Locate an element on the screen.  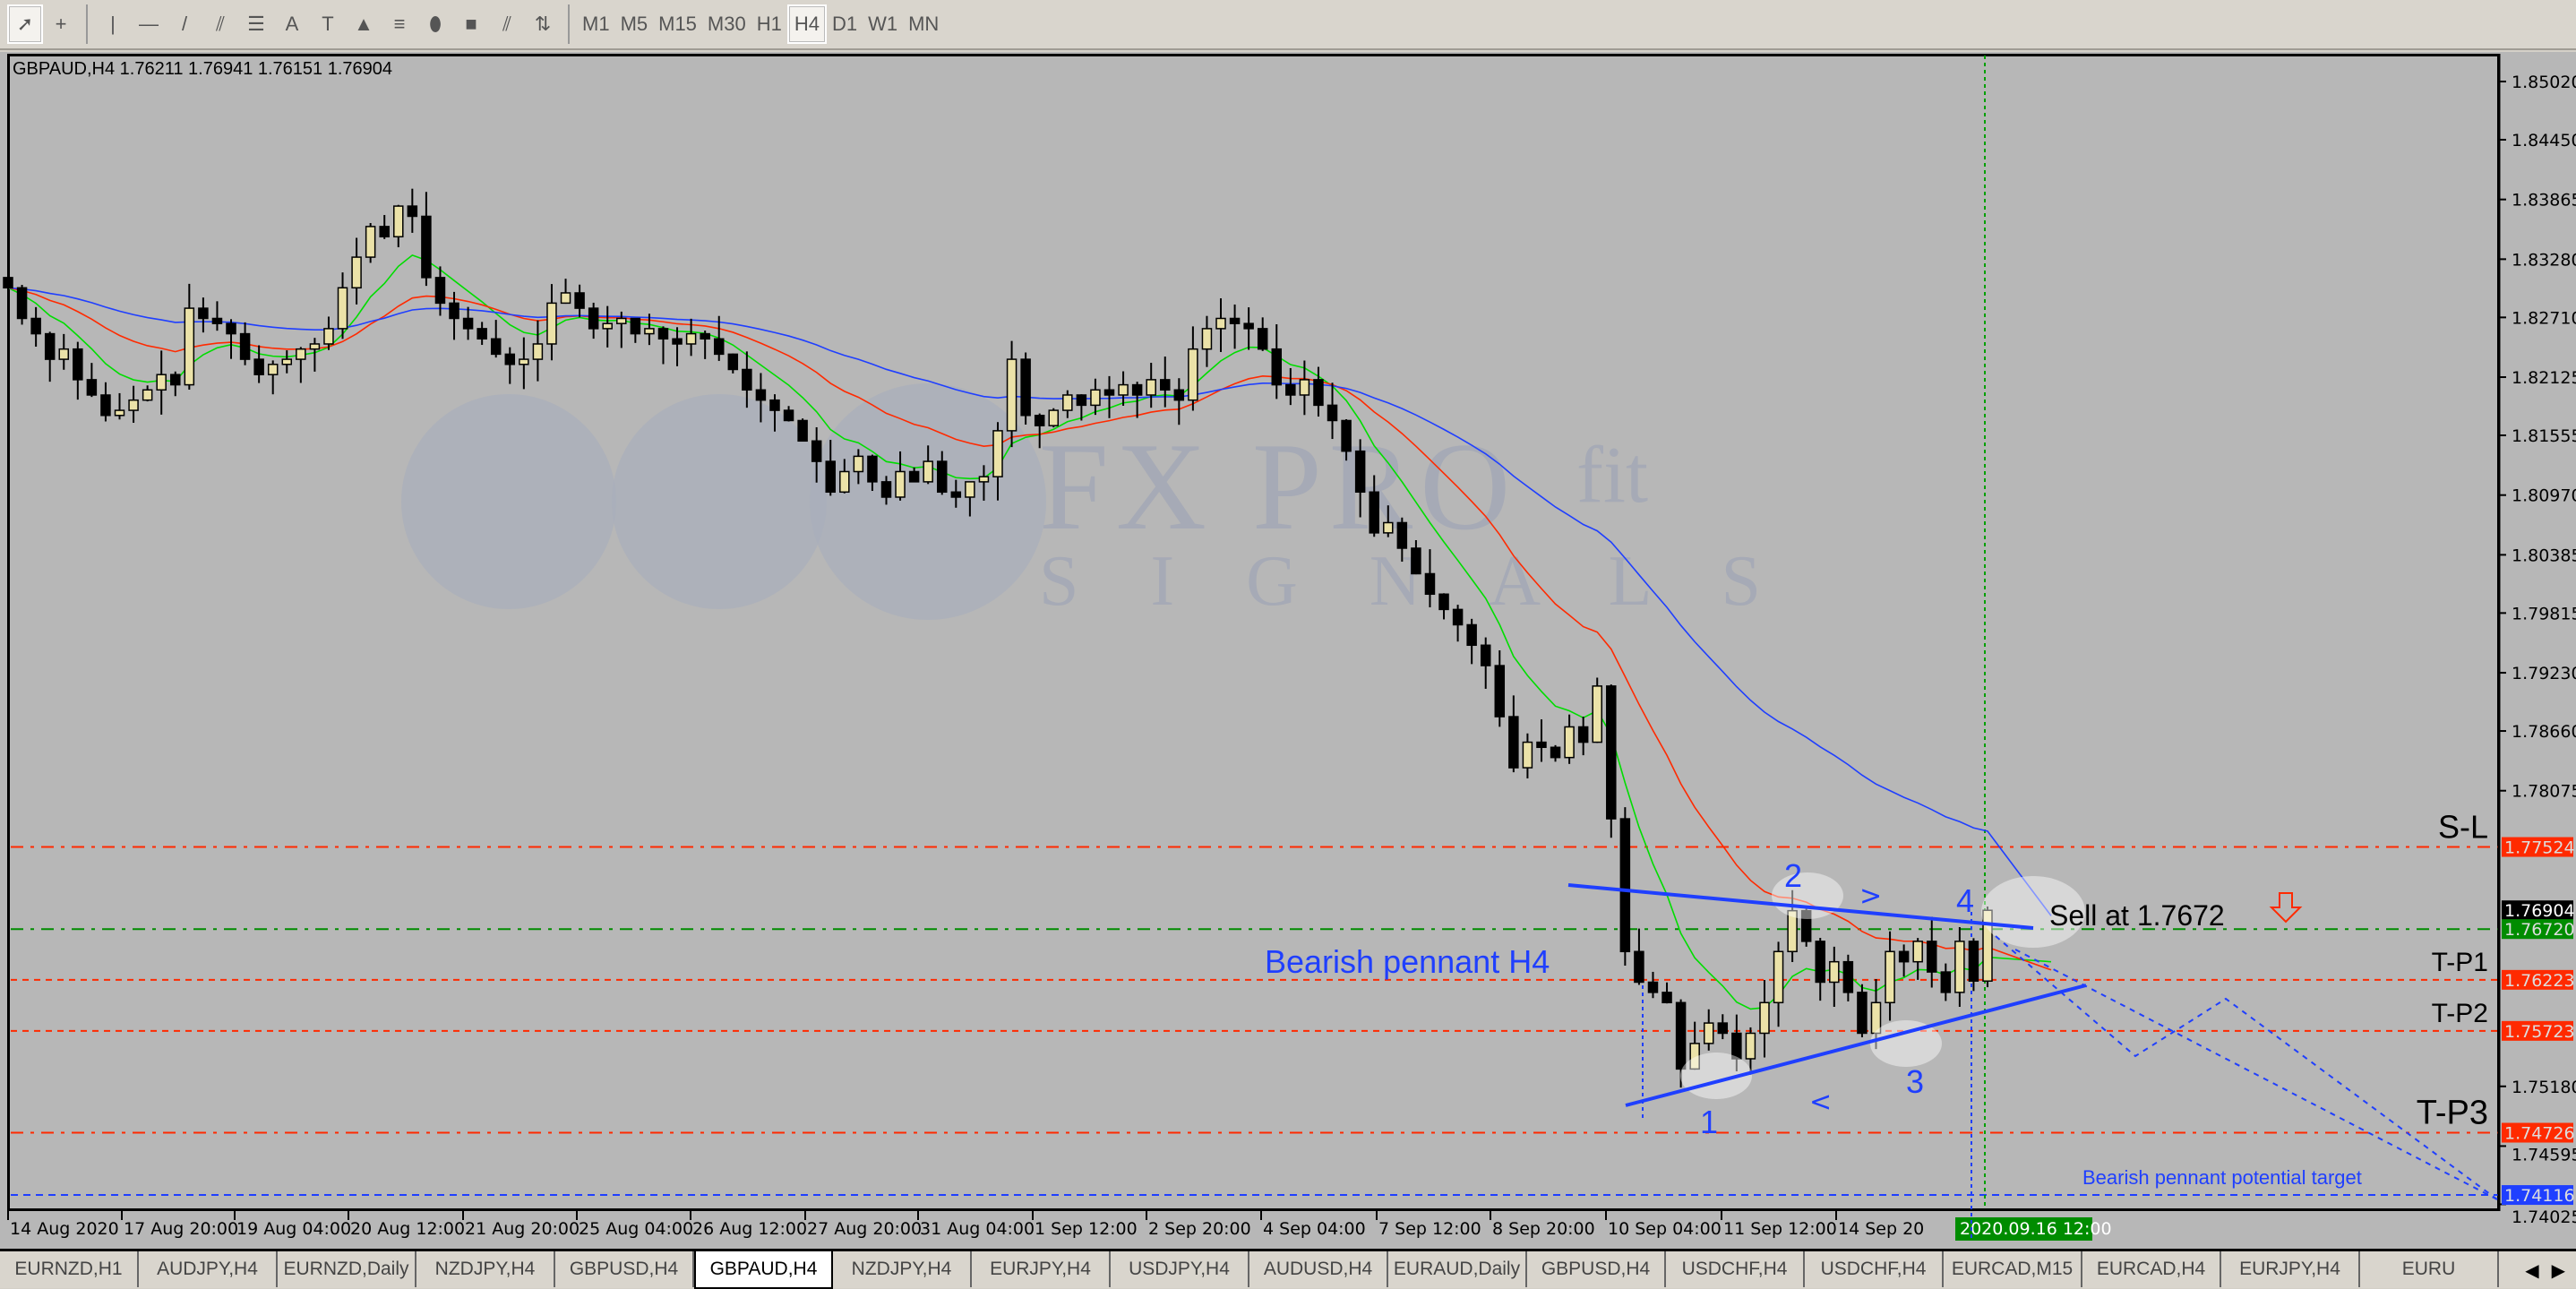
vertical-line-tool: | is located at coordinates (113, 24).